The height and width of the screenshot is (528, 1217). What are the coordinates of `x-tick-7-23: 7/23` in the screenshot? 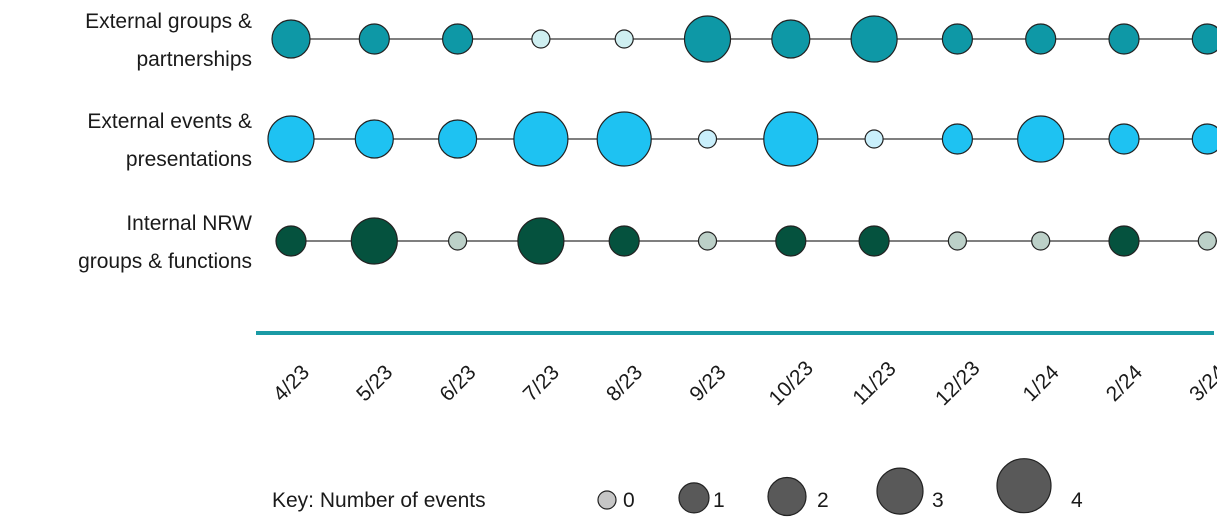 It's located at (541, 383).